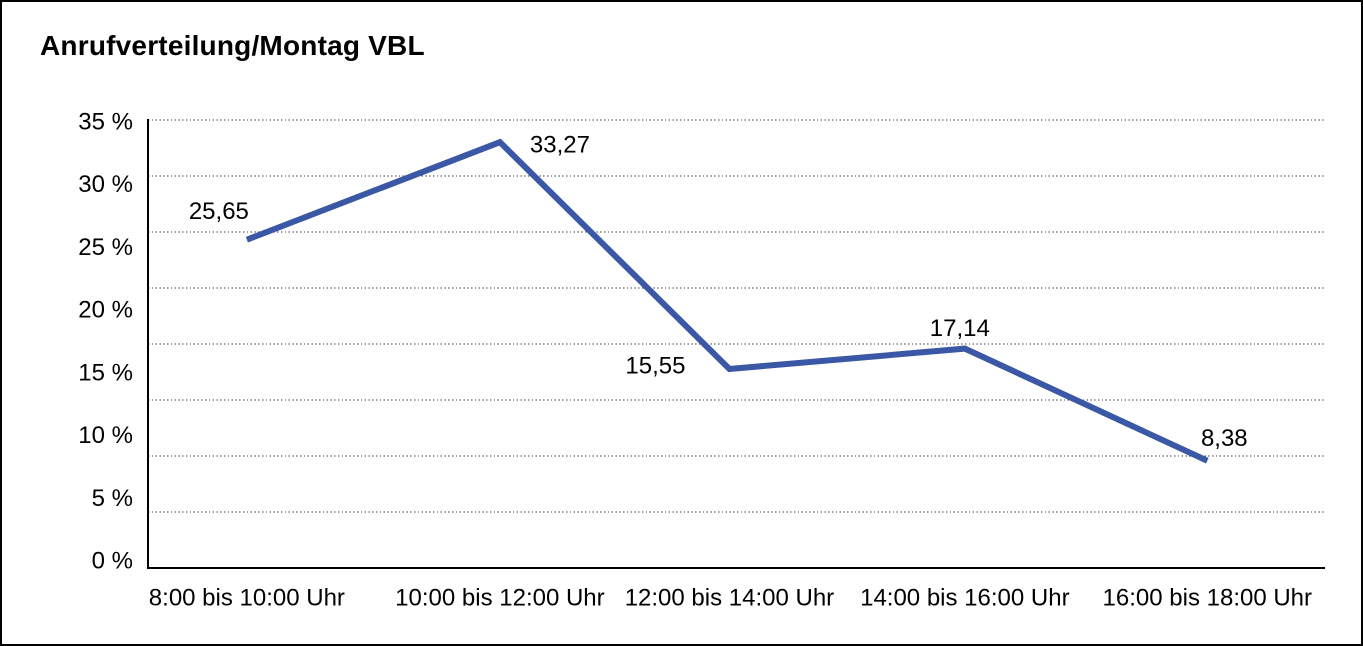 The image size is (1363, 646). What do you see at coordinates (112, 561) in the screenshot?
I see `y-tick-label: 0 %` at bounding box center [112, 561].